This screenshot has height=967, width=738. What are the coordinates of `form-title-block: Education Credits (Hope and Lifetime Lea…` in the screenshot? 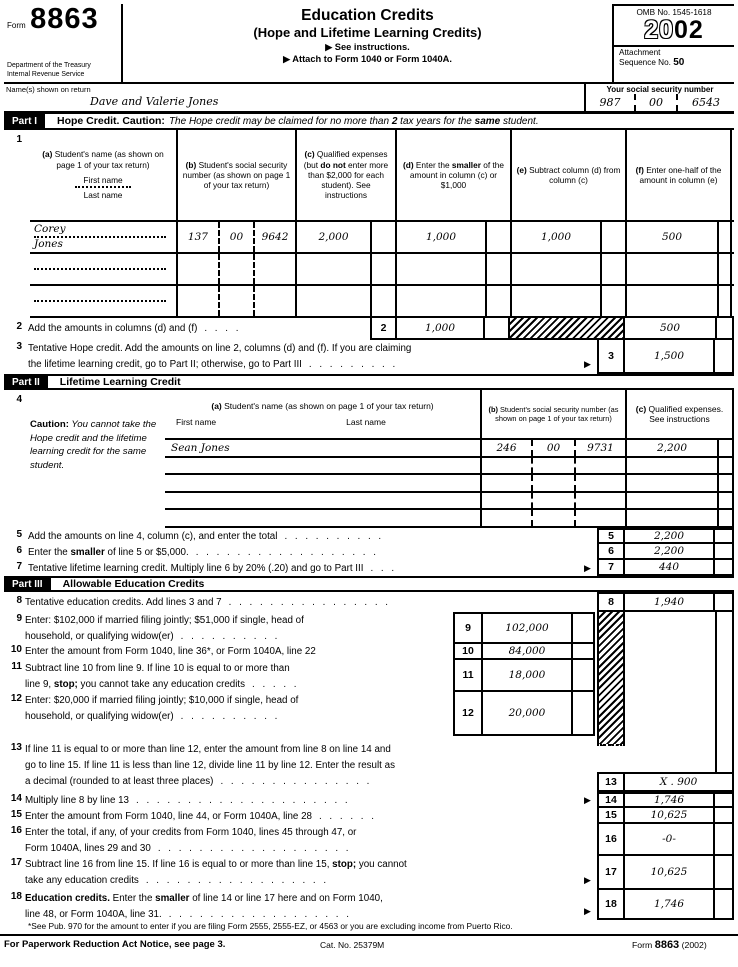 It's located at (367, 43).